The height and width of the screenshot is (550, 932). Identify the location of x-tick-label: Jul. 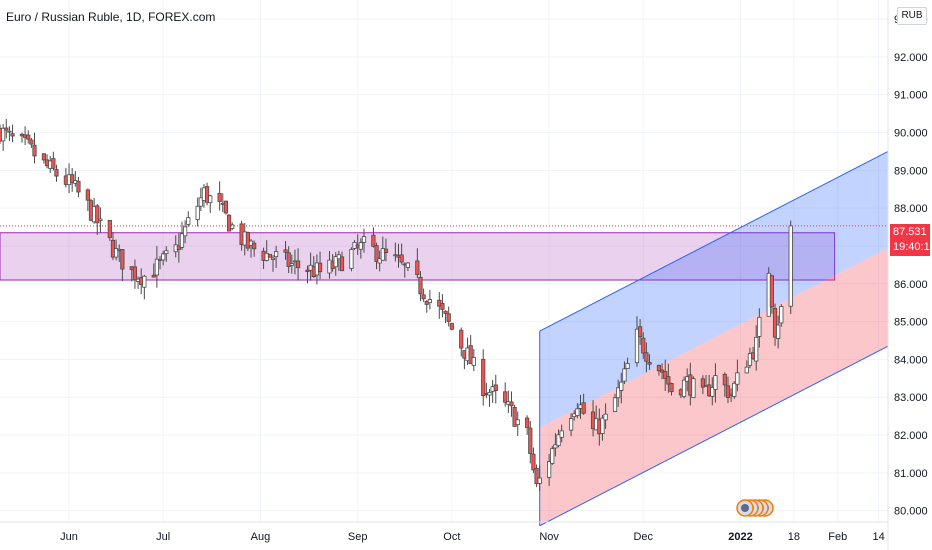
(163, 537).